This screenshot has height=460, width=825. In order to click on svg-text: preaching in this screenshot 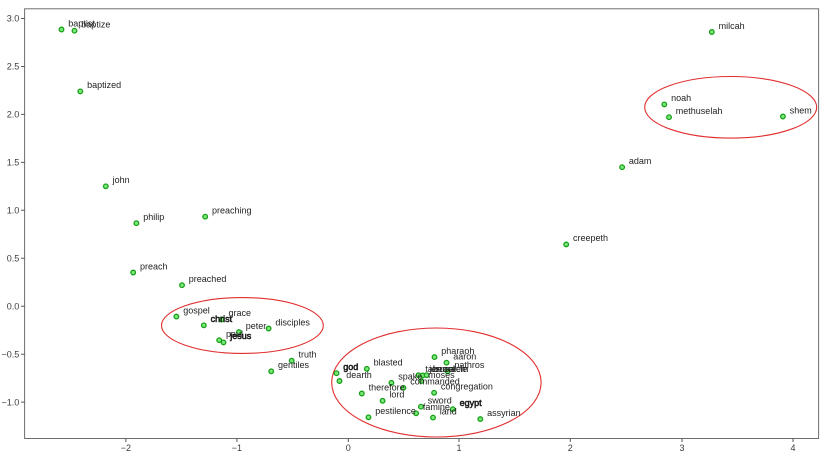, I will do `click(232, 211)`.